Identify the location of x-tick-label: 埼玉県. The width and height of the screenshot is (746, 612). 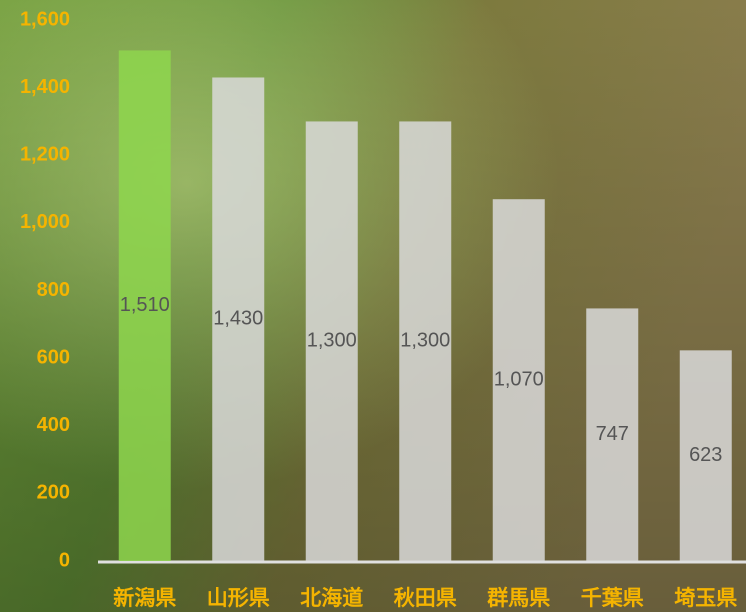
(705, 598).